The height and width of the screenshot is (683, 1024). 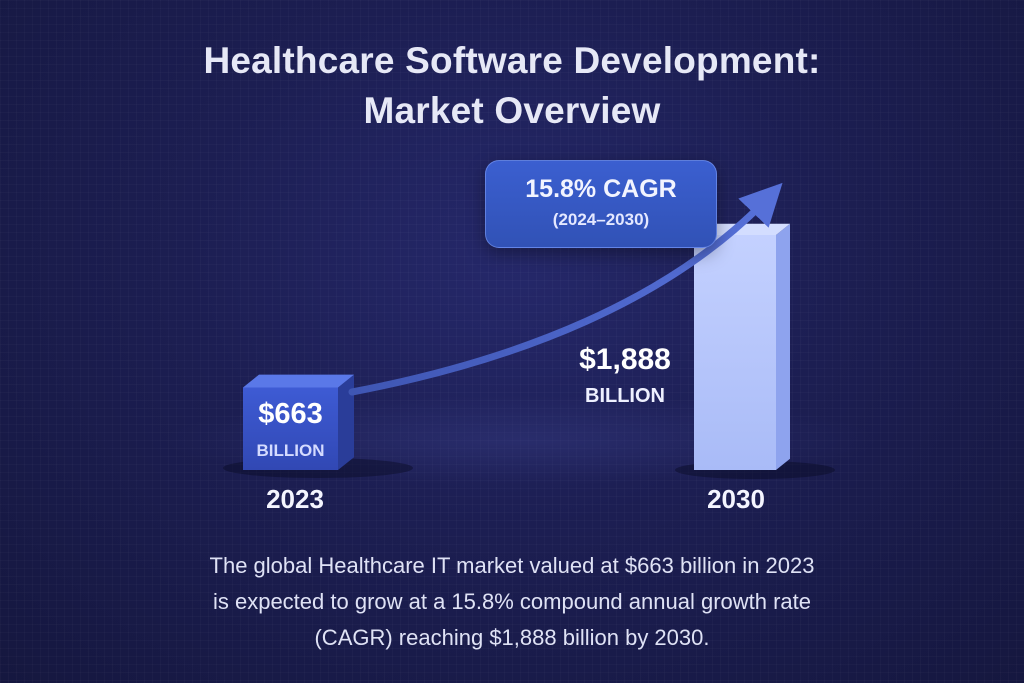 I want to click on bar-2023-side, so click(x=346, y=422).